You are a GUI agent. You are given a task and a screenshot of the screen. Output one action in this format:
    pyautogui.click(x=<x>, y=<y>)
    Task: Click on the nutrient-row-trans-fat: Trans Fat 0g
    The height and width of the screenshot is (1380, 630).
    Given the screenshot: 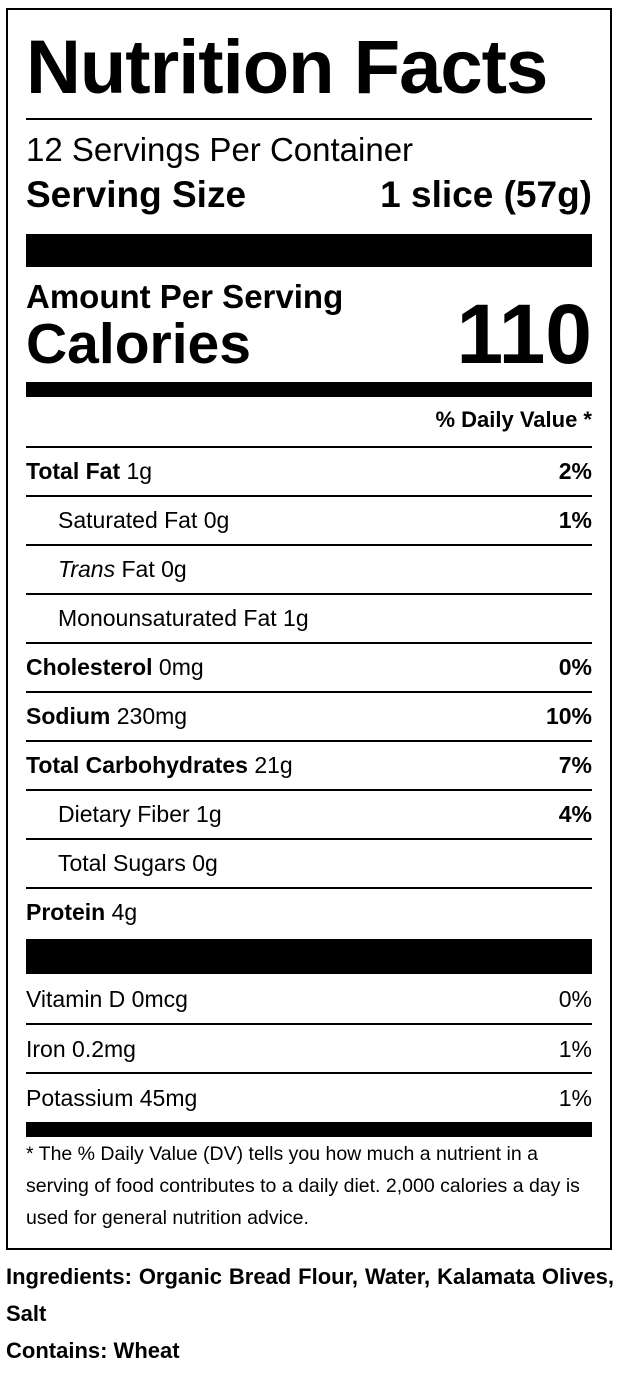 What is the action you would take?
    pyautogui.click(x=309, y=568)
    